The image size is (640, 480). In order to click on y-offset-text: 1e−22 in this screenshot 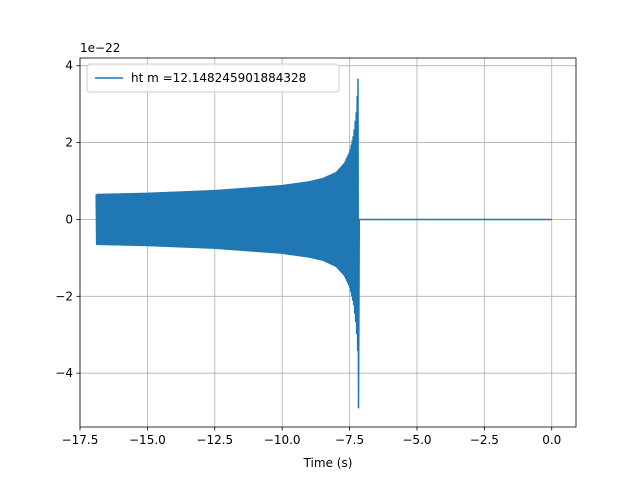, I will do `click(100, 48)`.